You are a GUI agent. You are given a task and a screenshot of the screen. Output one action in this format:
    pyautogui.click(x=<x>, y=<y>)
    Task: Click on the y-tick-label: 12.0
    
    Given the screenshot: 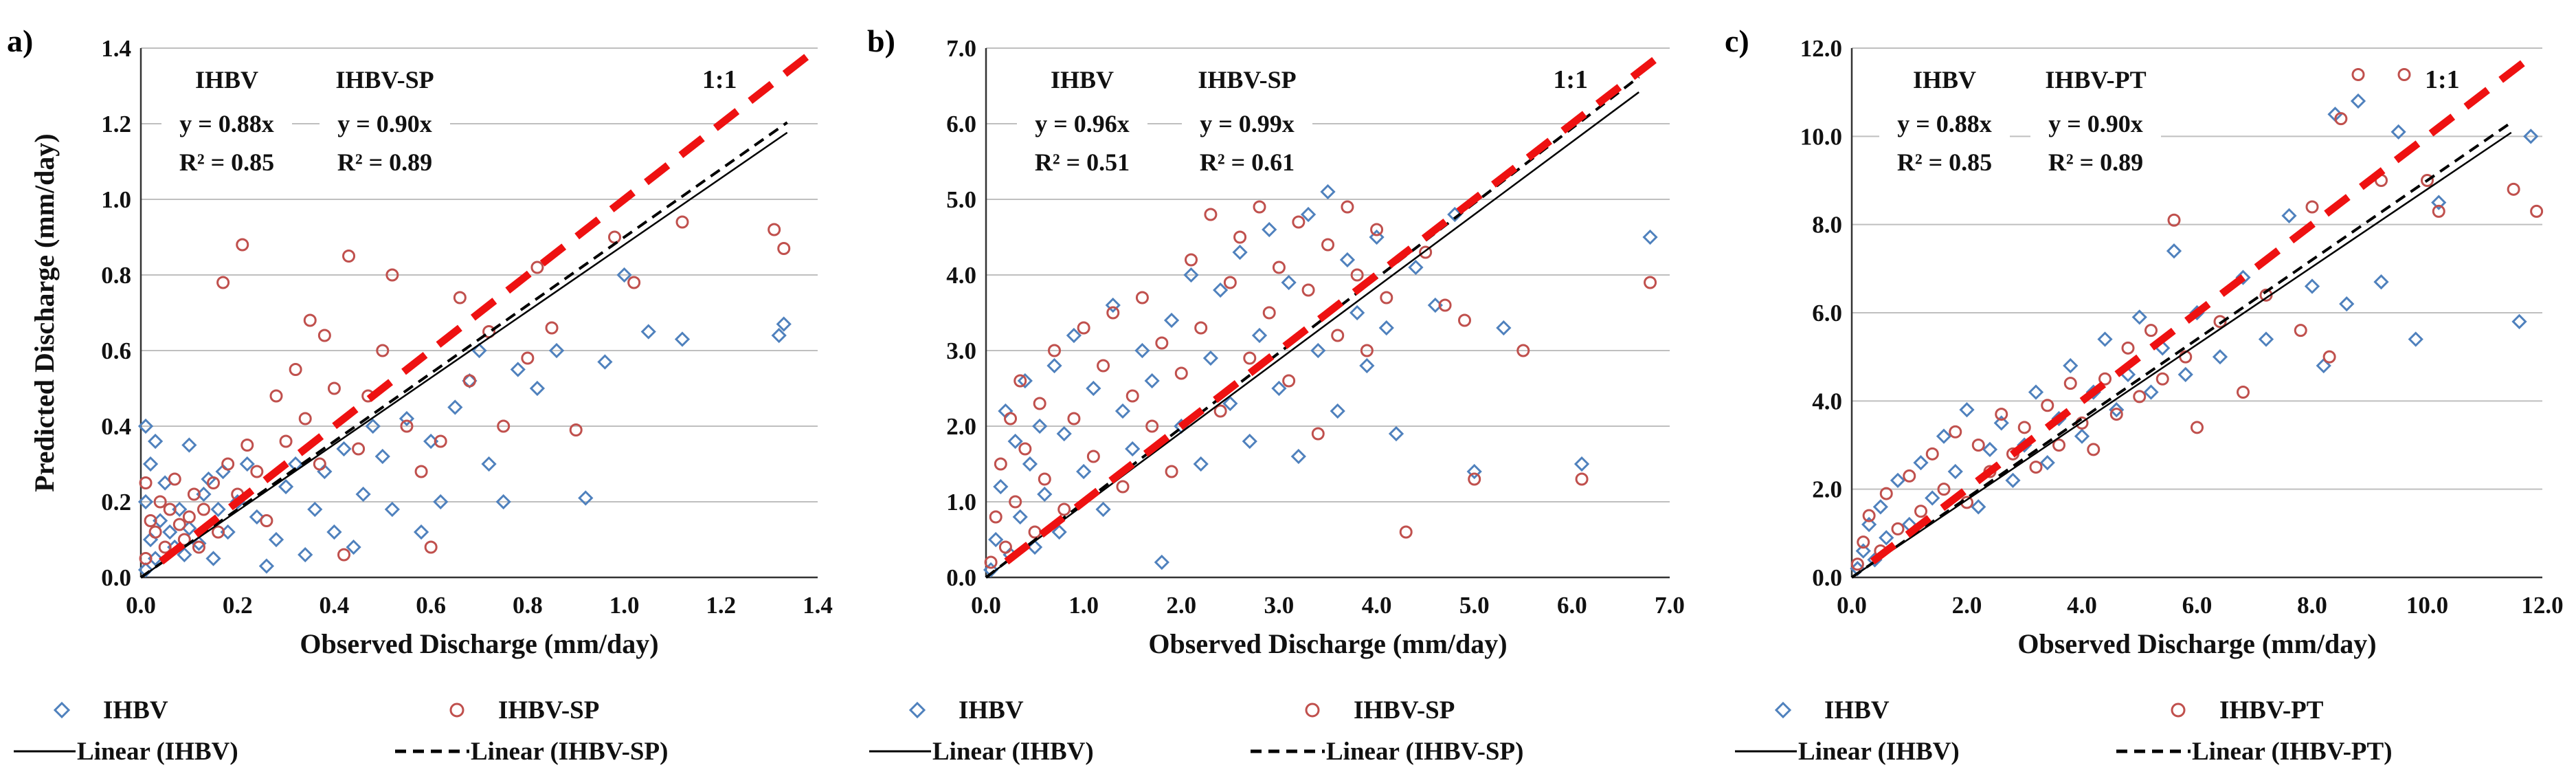 What is the action you would take?
    pyautogui.click(x=1821, y=48)
    